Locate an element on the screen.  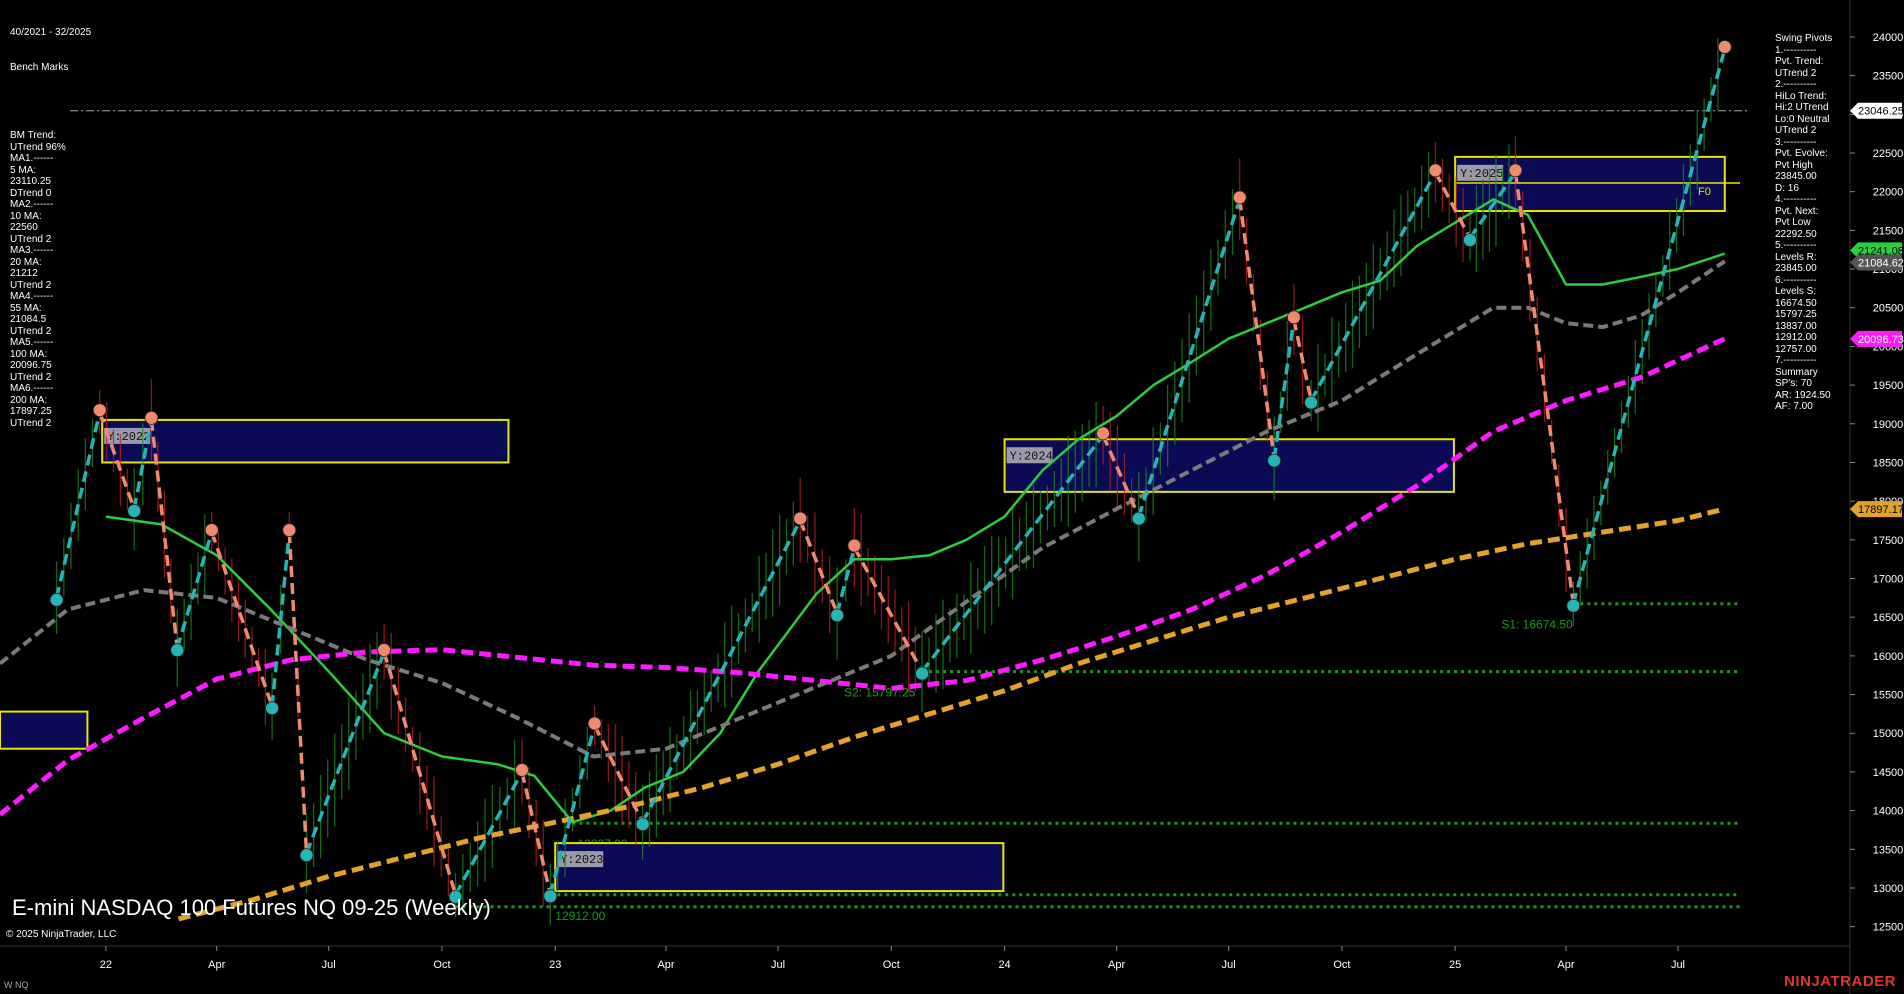
pivot-info-line: 3.---------- is located at coordinates (1796, 142).